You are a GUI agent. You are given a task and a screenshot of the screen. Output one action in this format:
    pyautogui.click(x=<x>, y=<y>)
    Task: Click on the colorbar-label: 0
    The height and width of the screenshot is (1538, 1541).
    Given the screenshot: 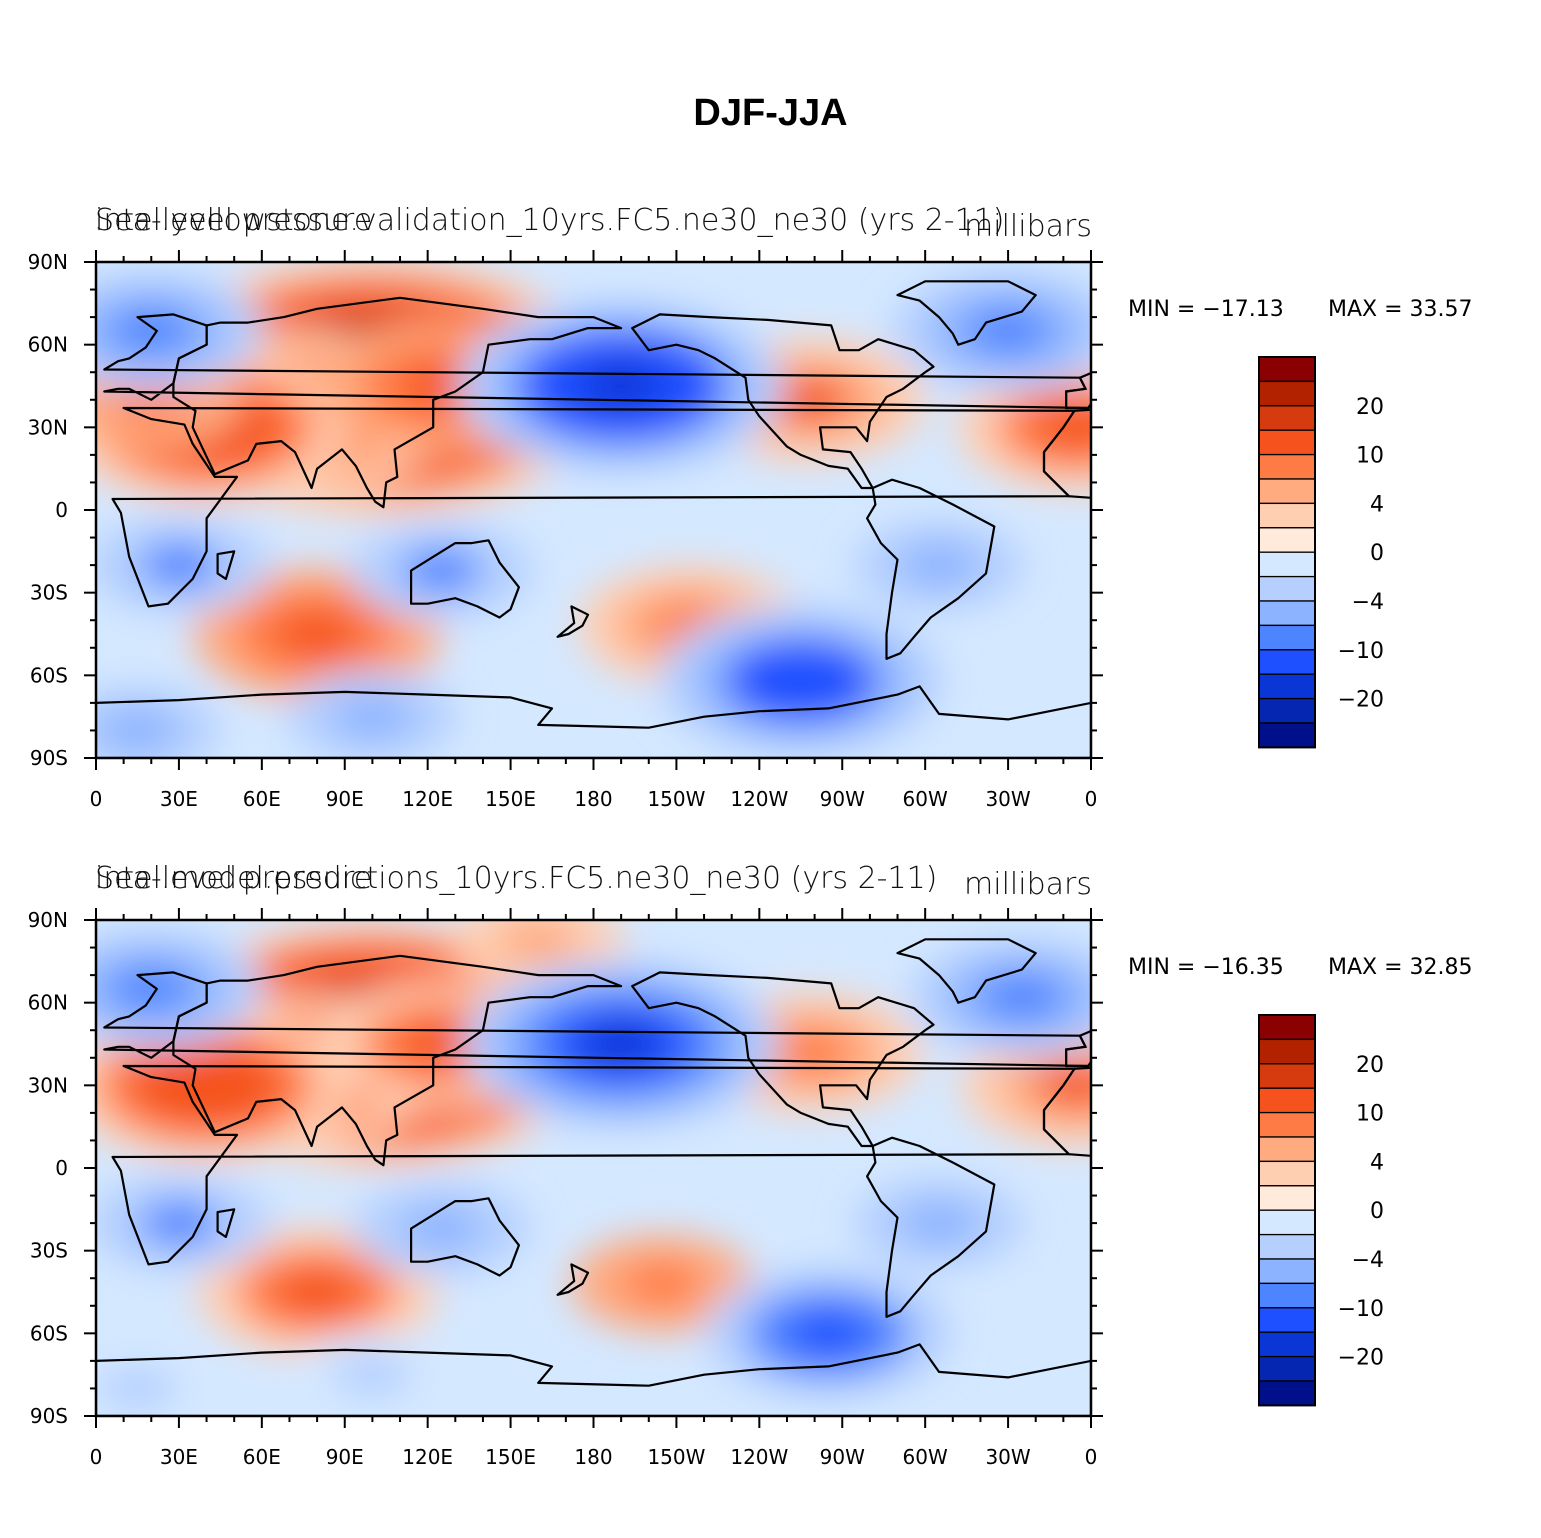 What is the action you would take?
    pyautogui.click(x=1377, y=1211)
    